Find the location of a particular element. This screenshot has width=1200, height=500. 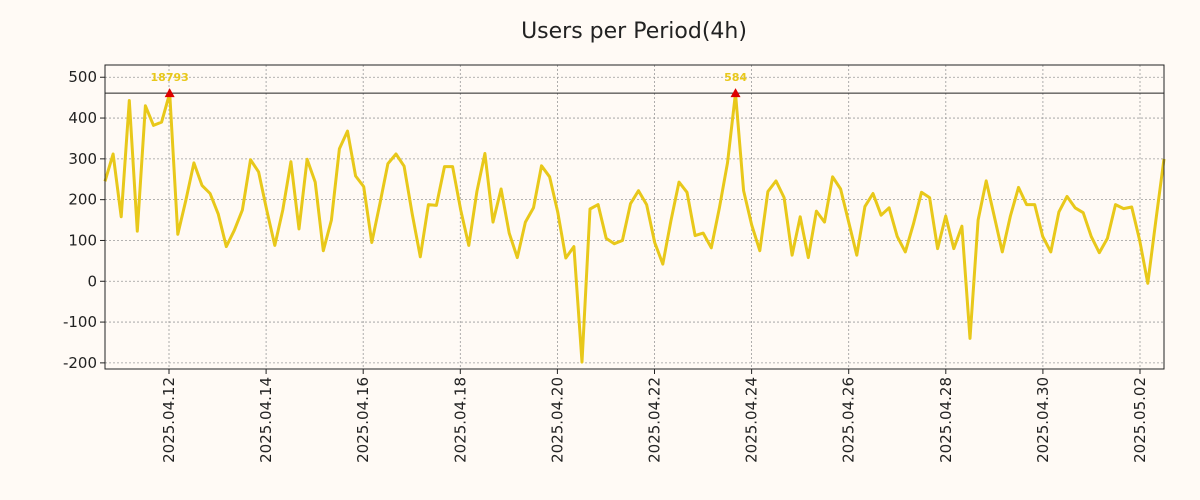

y-axis: 500 400 300 200 100 0 -100 -200 is located at coordinates (84, 220).